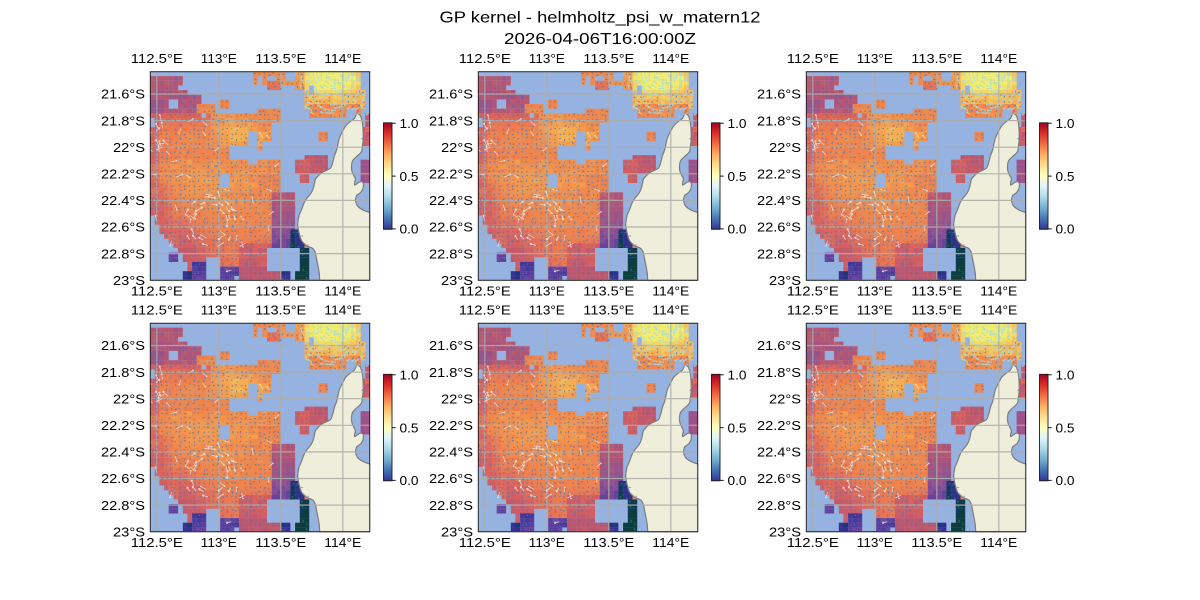 This screenshot has width=1200, height=600. Describe the element at coordinates (600, 39) in the screenshot. I see `svg-text: 2026-04-06T16:00:00Z` at that location.